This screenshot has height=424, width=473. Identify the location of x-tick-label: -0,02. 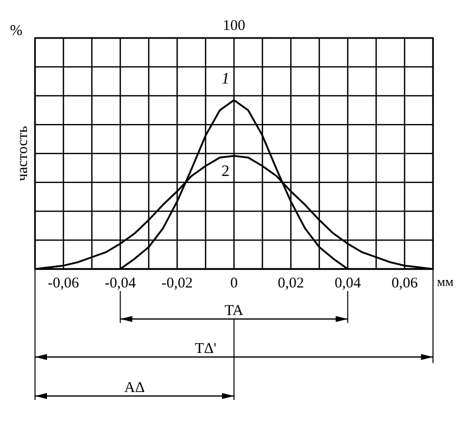
(177, 284).